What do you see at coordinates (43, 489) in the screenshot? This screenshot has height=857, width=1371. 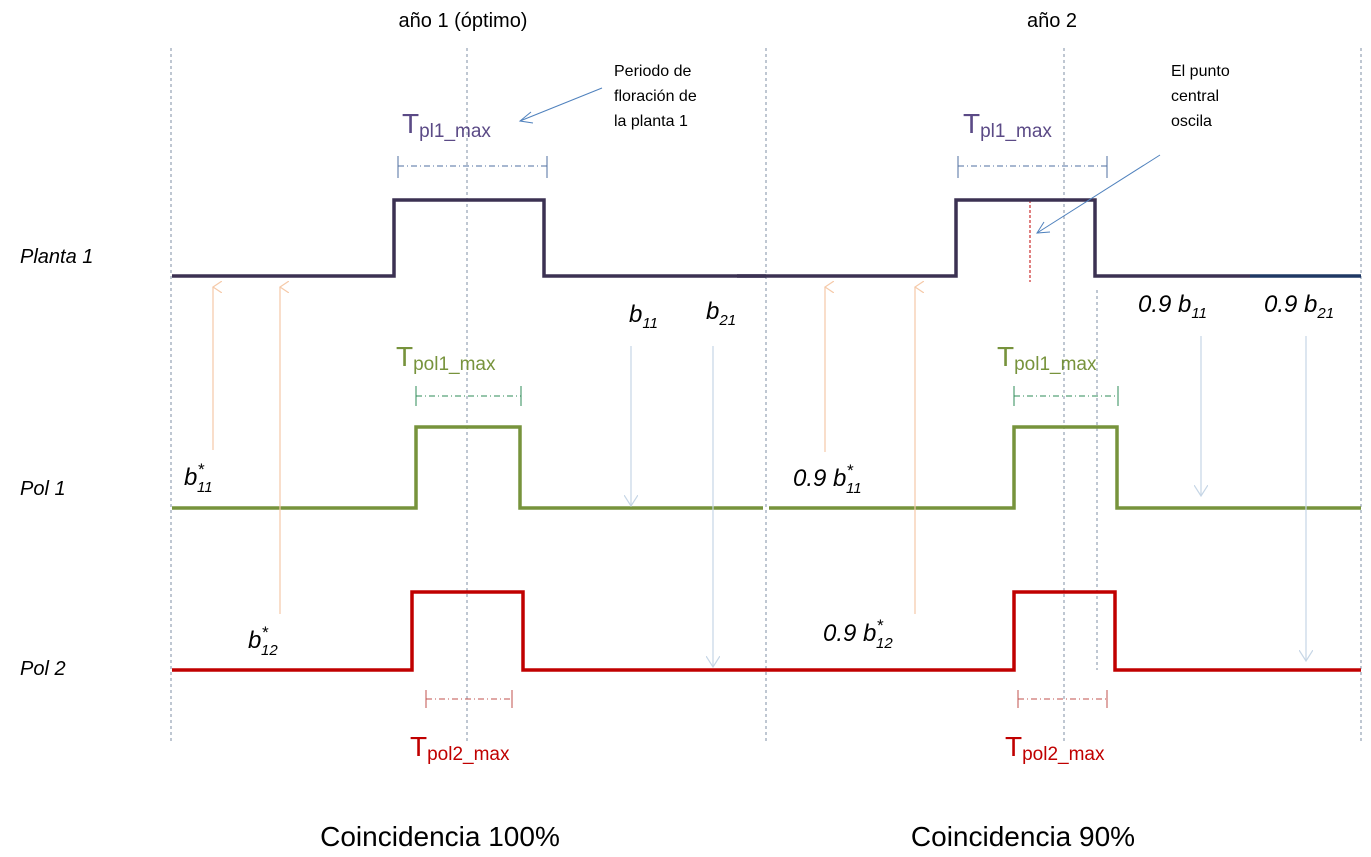 I see `row-label-pol1: Pol 1` at bounding box center [43, 489].